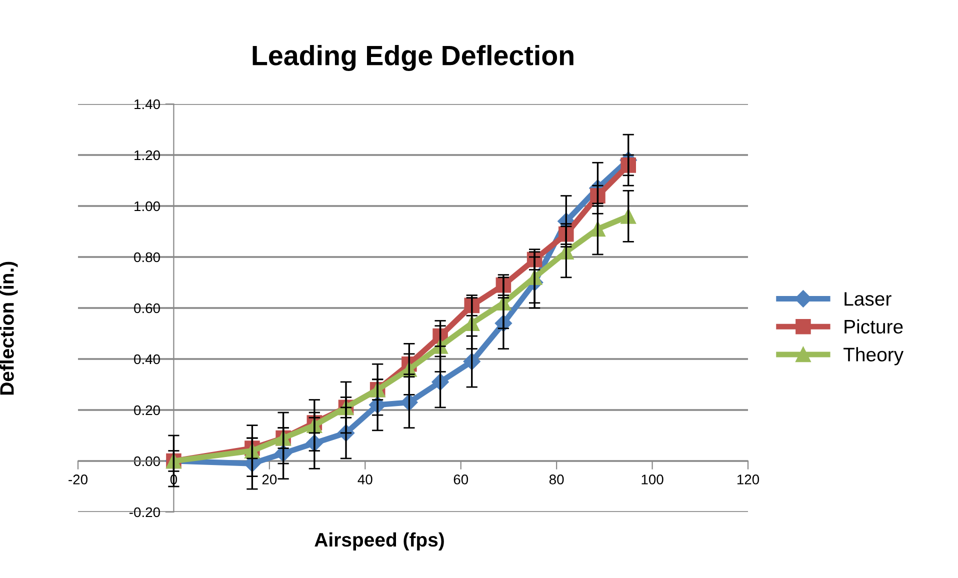 This screenshot has height=578, width=958. What do you see at coordinates (873, 326) in the screenshot?
I see `legend-label: Picture` at bounding box center [873, 326].